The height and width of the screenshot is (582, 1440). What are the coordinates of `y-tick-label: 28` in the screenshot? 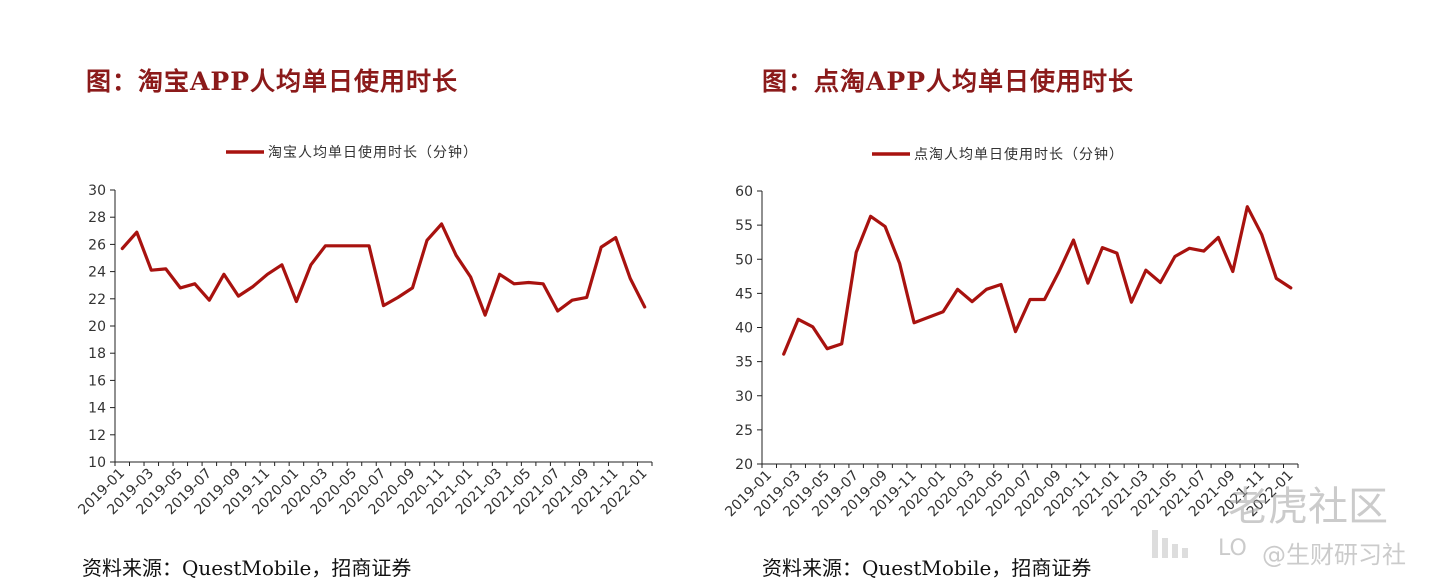 It's located at (97, 218).